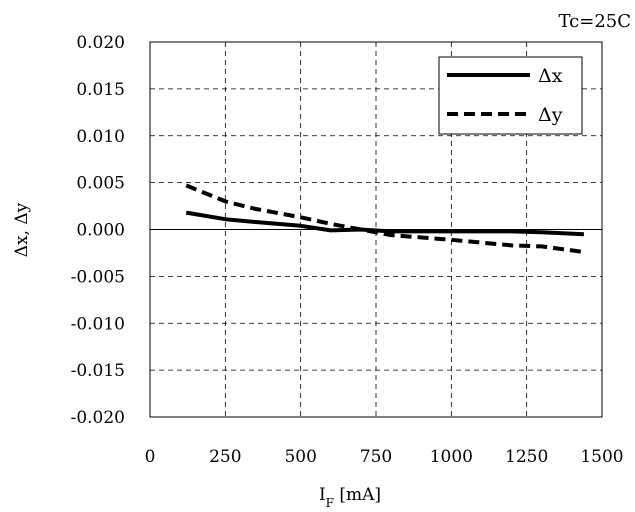 The image size is (635, 512). I want to click on series-line-dy, so click(385, 218).